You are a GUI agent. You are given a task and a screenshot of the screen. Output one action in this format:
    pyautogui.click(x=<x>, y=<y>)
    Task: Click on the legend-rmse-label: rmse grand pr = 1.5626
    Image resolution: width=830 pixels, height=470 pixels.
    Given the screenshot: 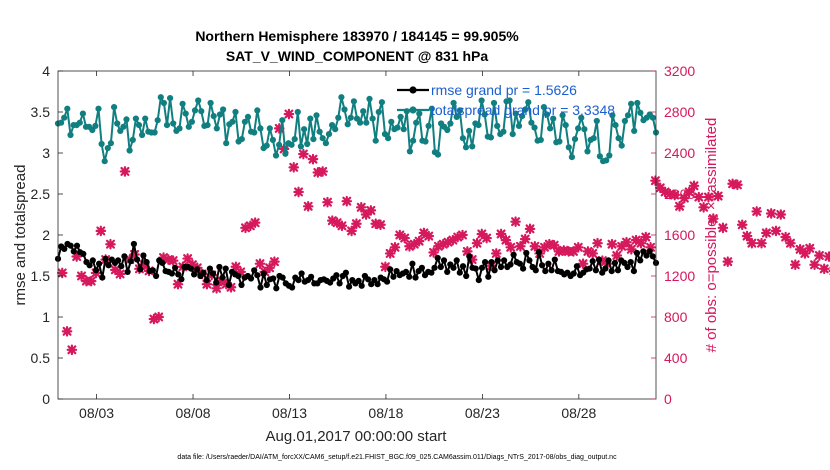 What is the action you would take?
    pyautogui.click(x=504, y=90)
    